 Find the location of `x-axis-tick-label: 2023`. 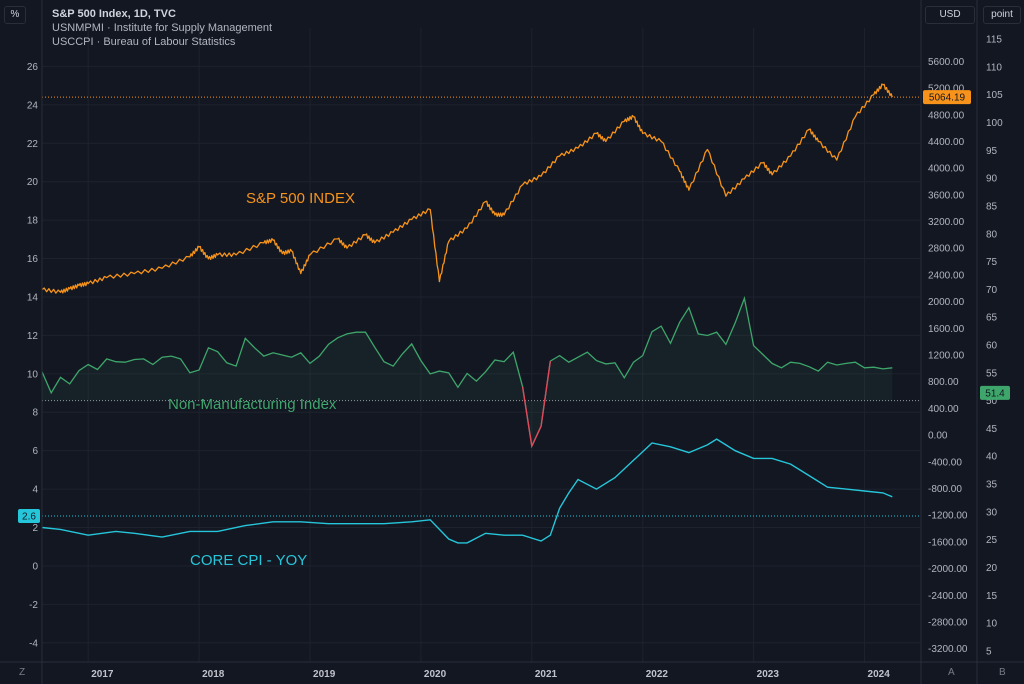

x-axis-tick-label: 2023 is located at coordinates (768, 674).